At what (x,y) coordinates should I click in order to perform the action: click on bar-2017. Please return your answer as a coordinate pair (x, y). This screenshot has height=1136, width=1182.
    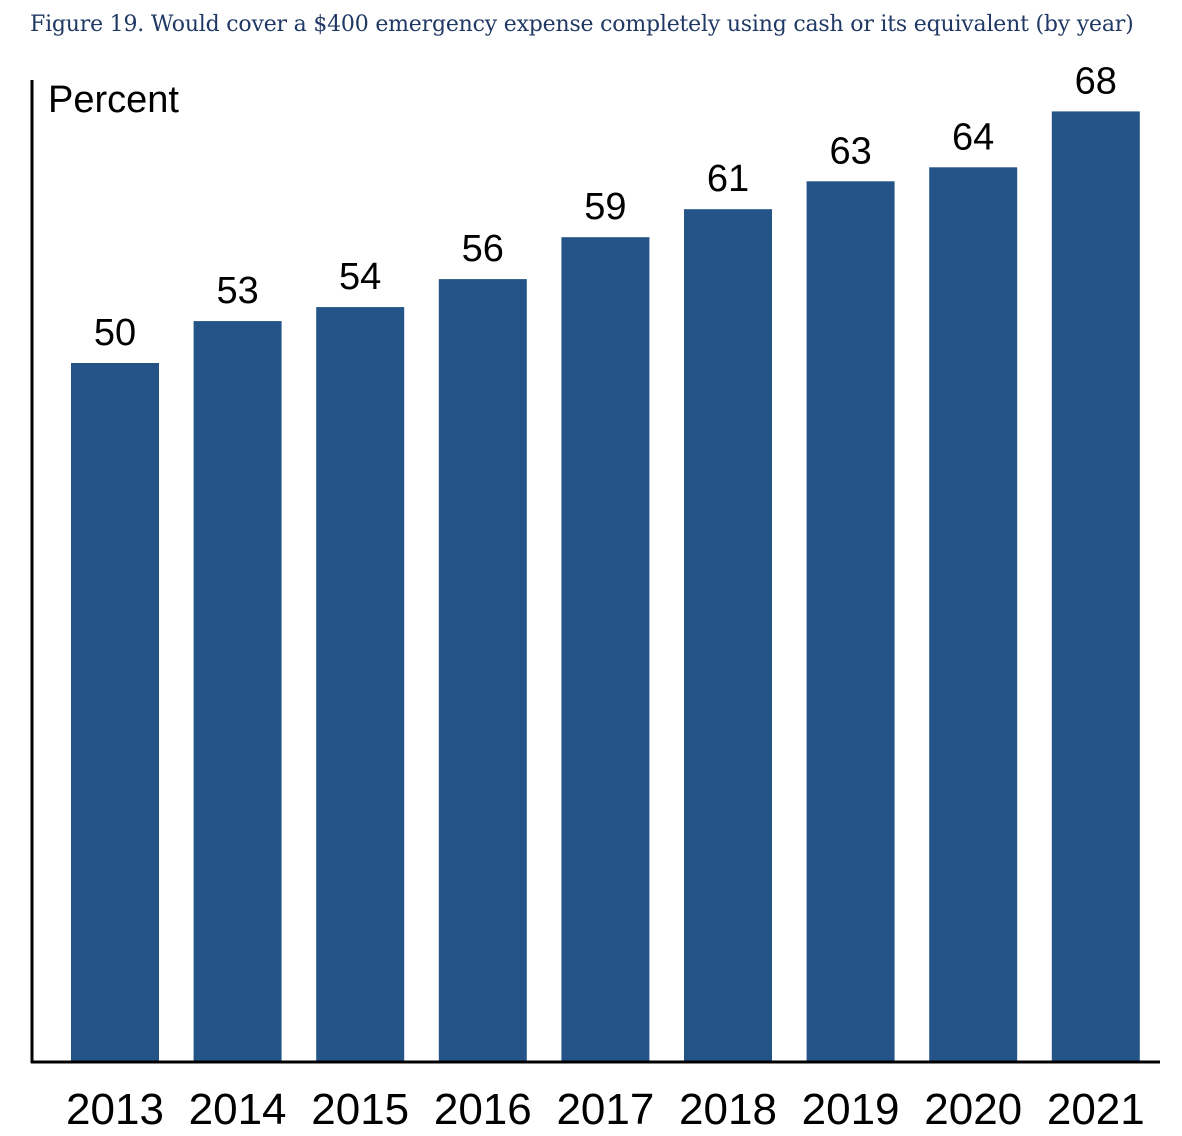
    Looking at the image, I should click on (605, 649).